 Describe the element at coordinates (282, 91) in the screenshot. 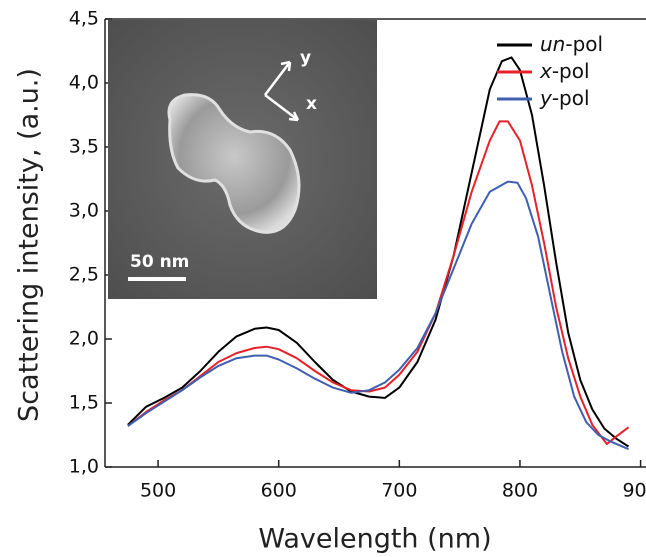

I see `axis-arrows` at that location.